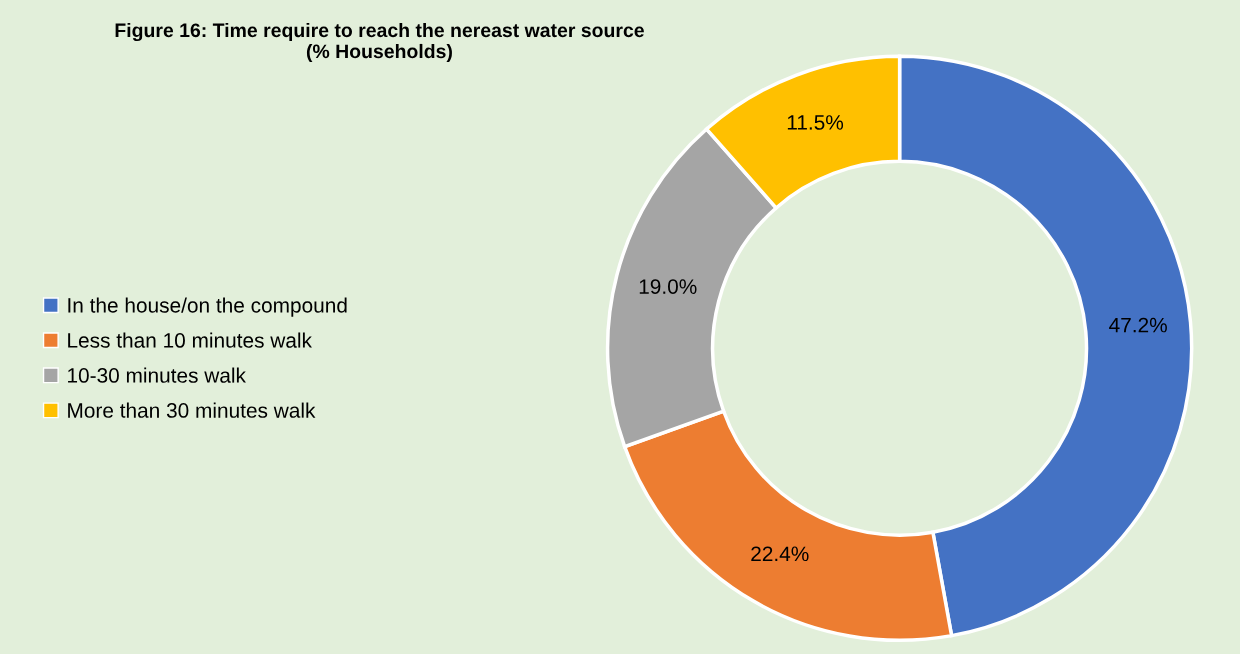 The height and width of the screenshot is (654, 1240). What do you see at coordinates (207, 307) in the screenshot?
I see `legend-label: In the house/on the compound` at bounding box center [207, 307].